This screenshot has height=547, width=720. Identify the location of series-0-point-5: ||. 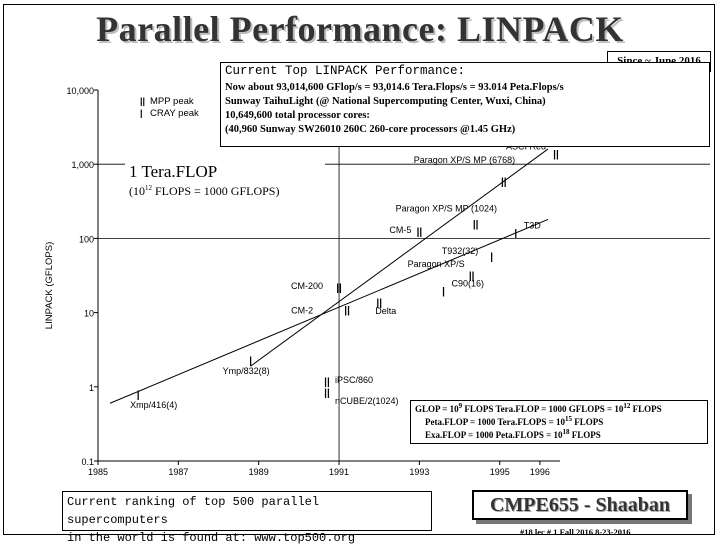
(420, 232).